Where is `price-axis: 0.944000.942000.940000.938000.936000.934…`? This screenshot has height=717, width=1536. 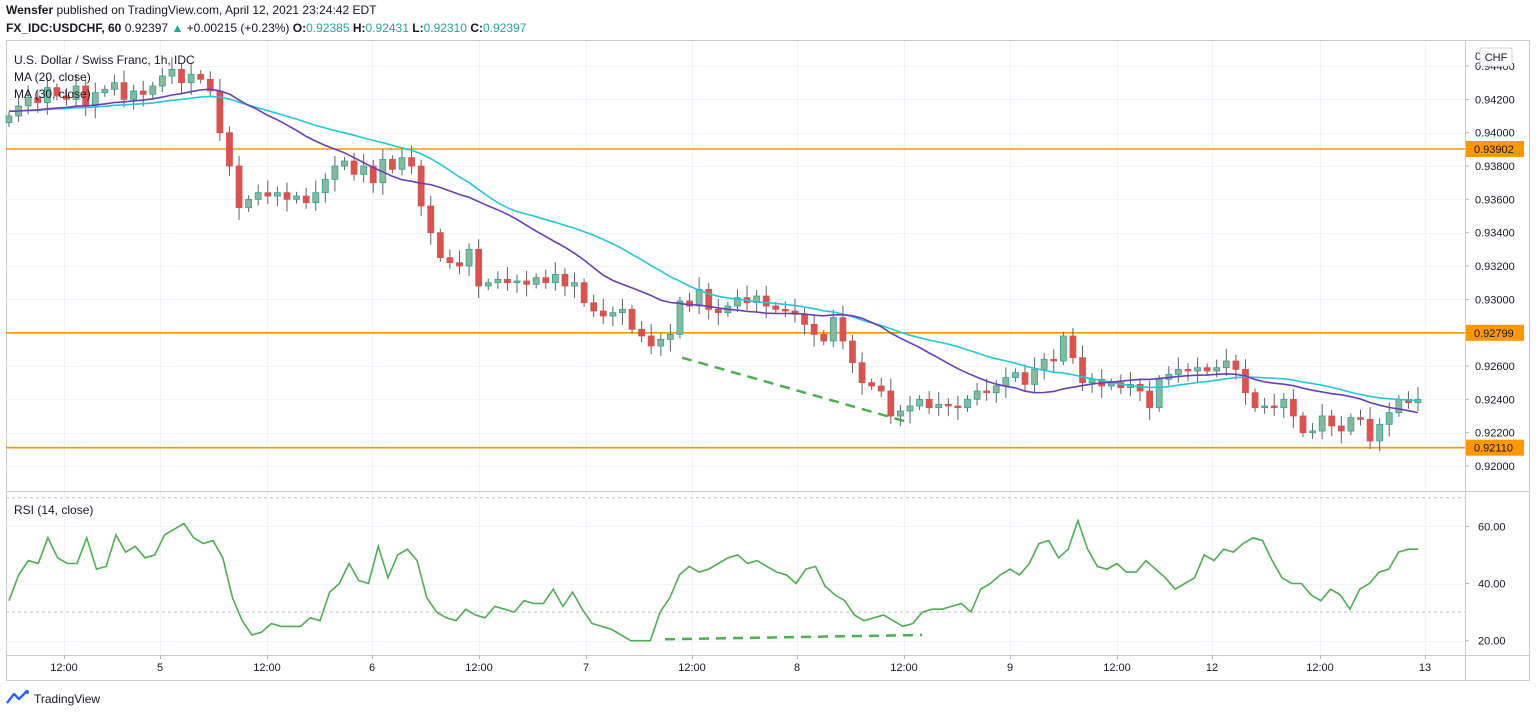 price-axis: 0.944000.942000.940000.938000.936000.934… is located at coordinates (1490, 262).